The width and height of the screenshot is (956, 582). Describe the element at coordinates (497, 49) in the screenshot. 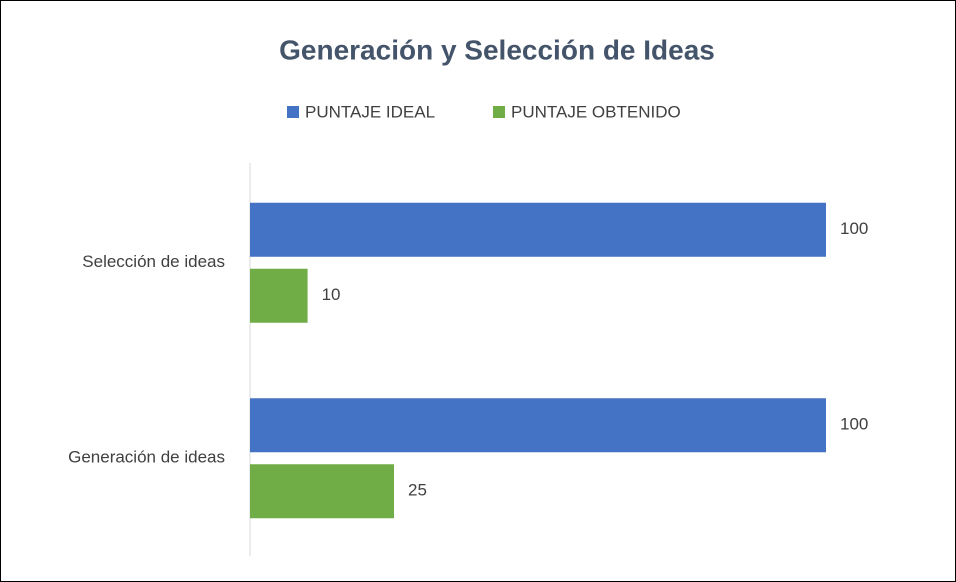

I see `chart-title: Generación y Selección de Ideas` at that location.